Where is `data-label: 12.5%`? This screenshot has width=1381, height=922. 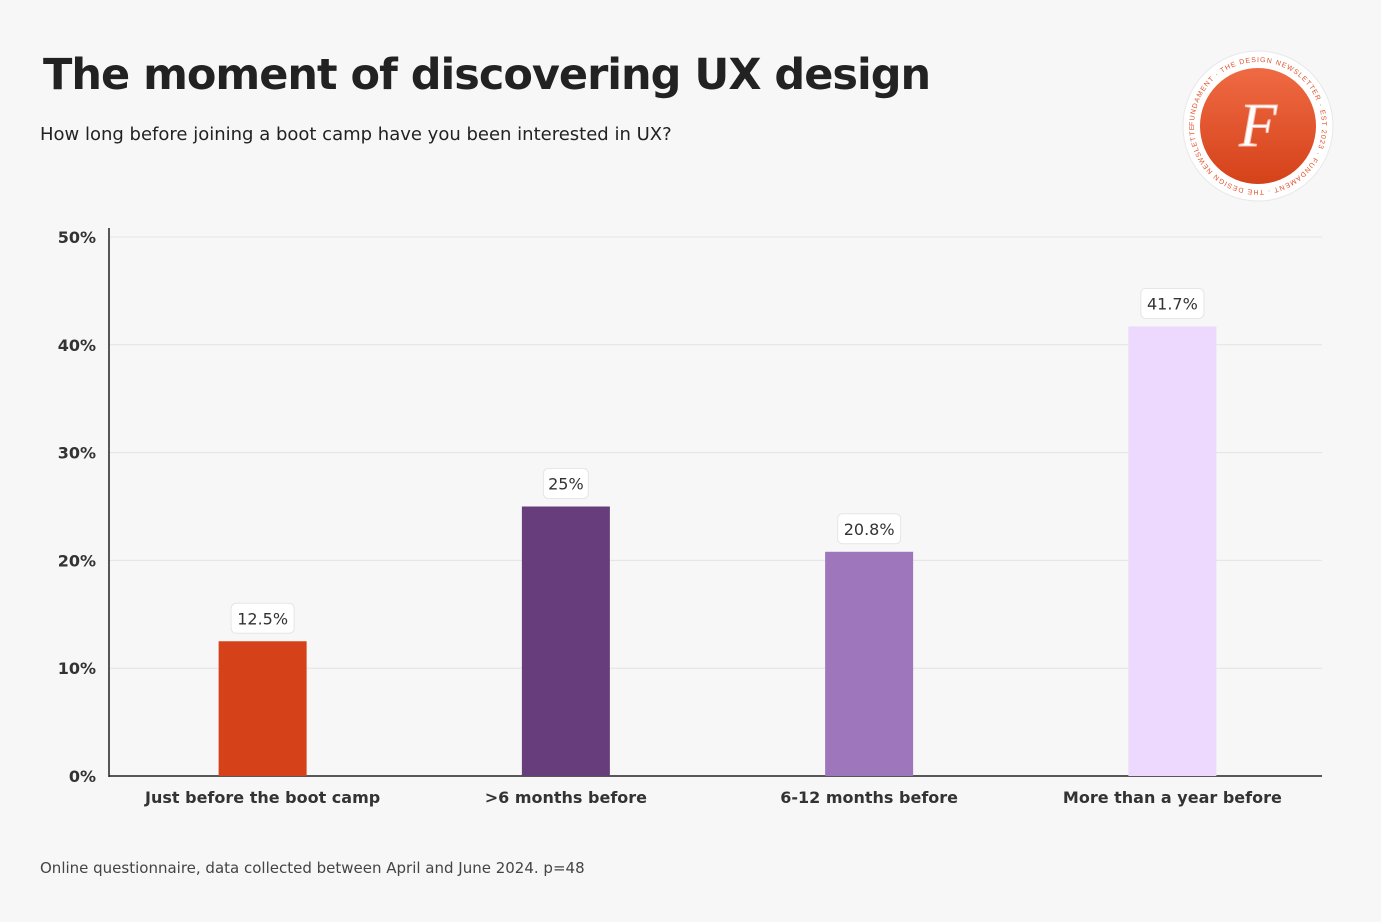 data-label: 12.5% is located at coordinates (262, 618).